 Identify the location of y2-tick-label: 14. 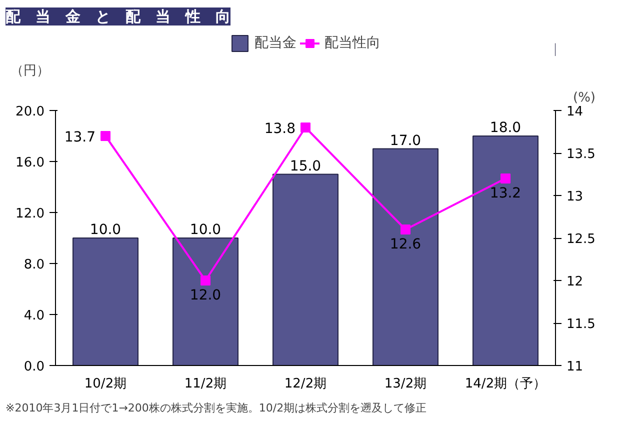
(575, 112).